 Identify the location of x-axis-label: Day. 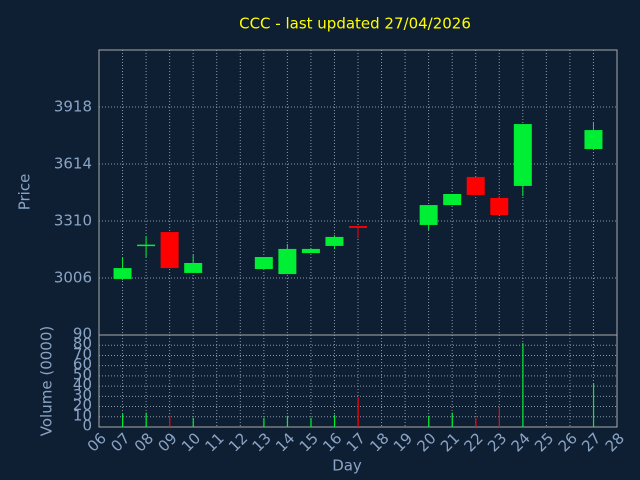
(347, 466).